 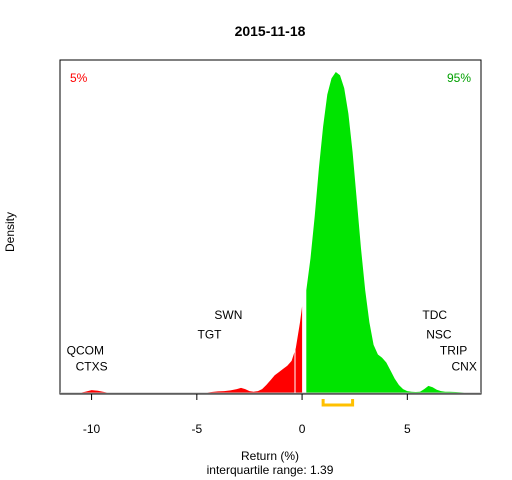 What do you see at coordinates (434, 315) in the screenshot?
I see `ticker-label-tdc: TDC` at bounding box center [434, 315].